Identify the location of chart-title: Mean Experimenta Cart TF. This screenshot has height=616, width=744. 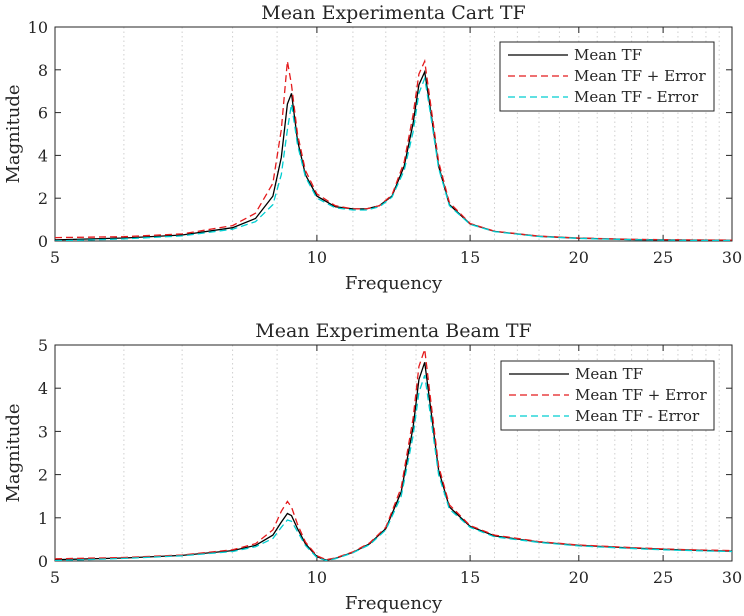
(393, 13).